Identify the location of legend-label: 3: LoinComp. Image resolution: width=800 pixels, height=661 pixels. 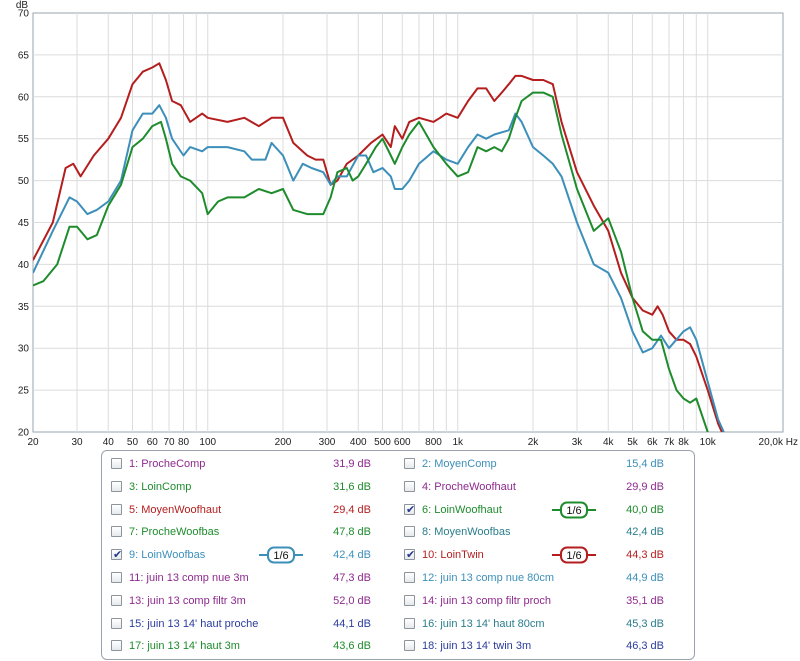
(160, 486).